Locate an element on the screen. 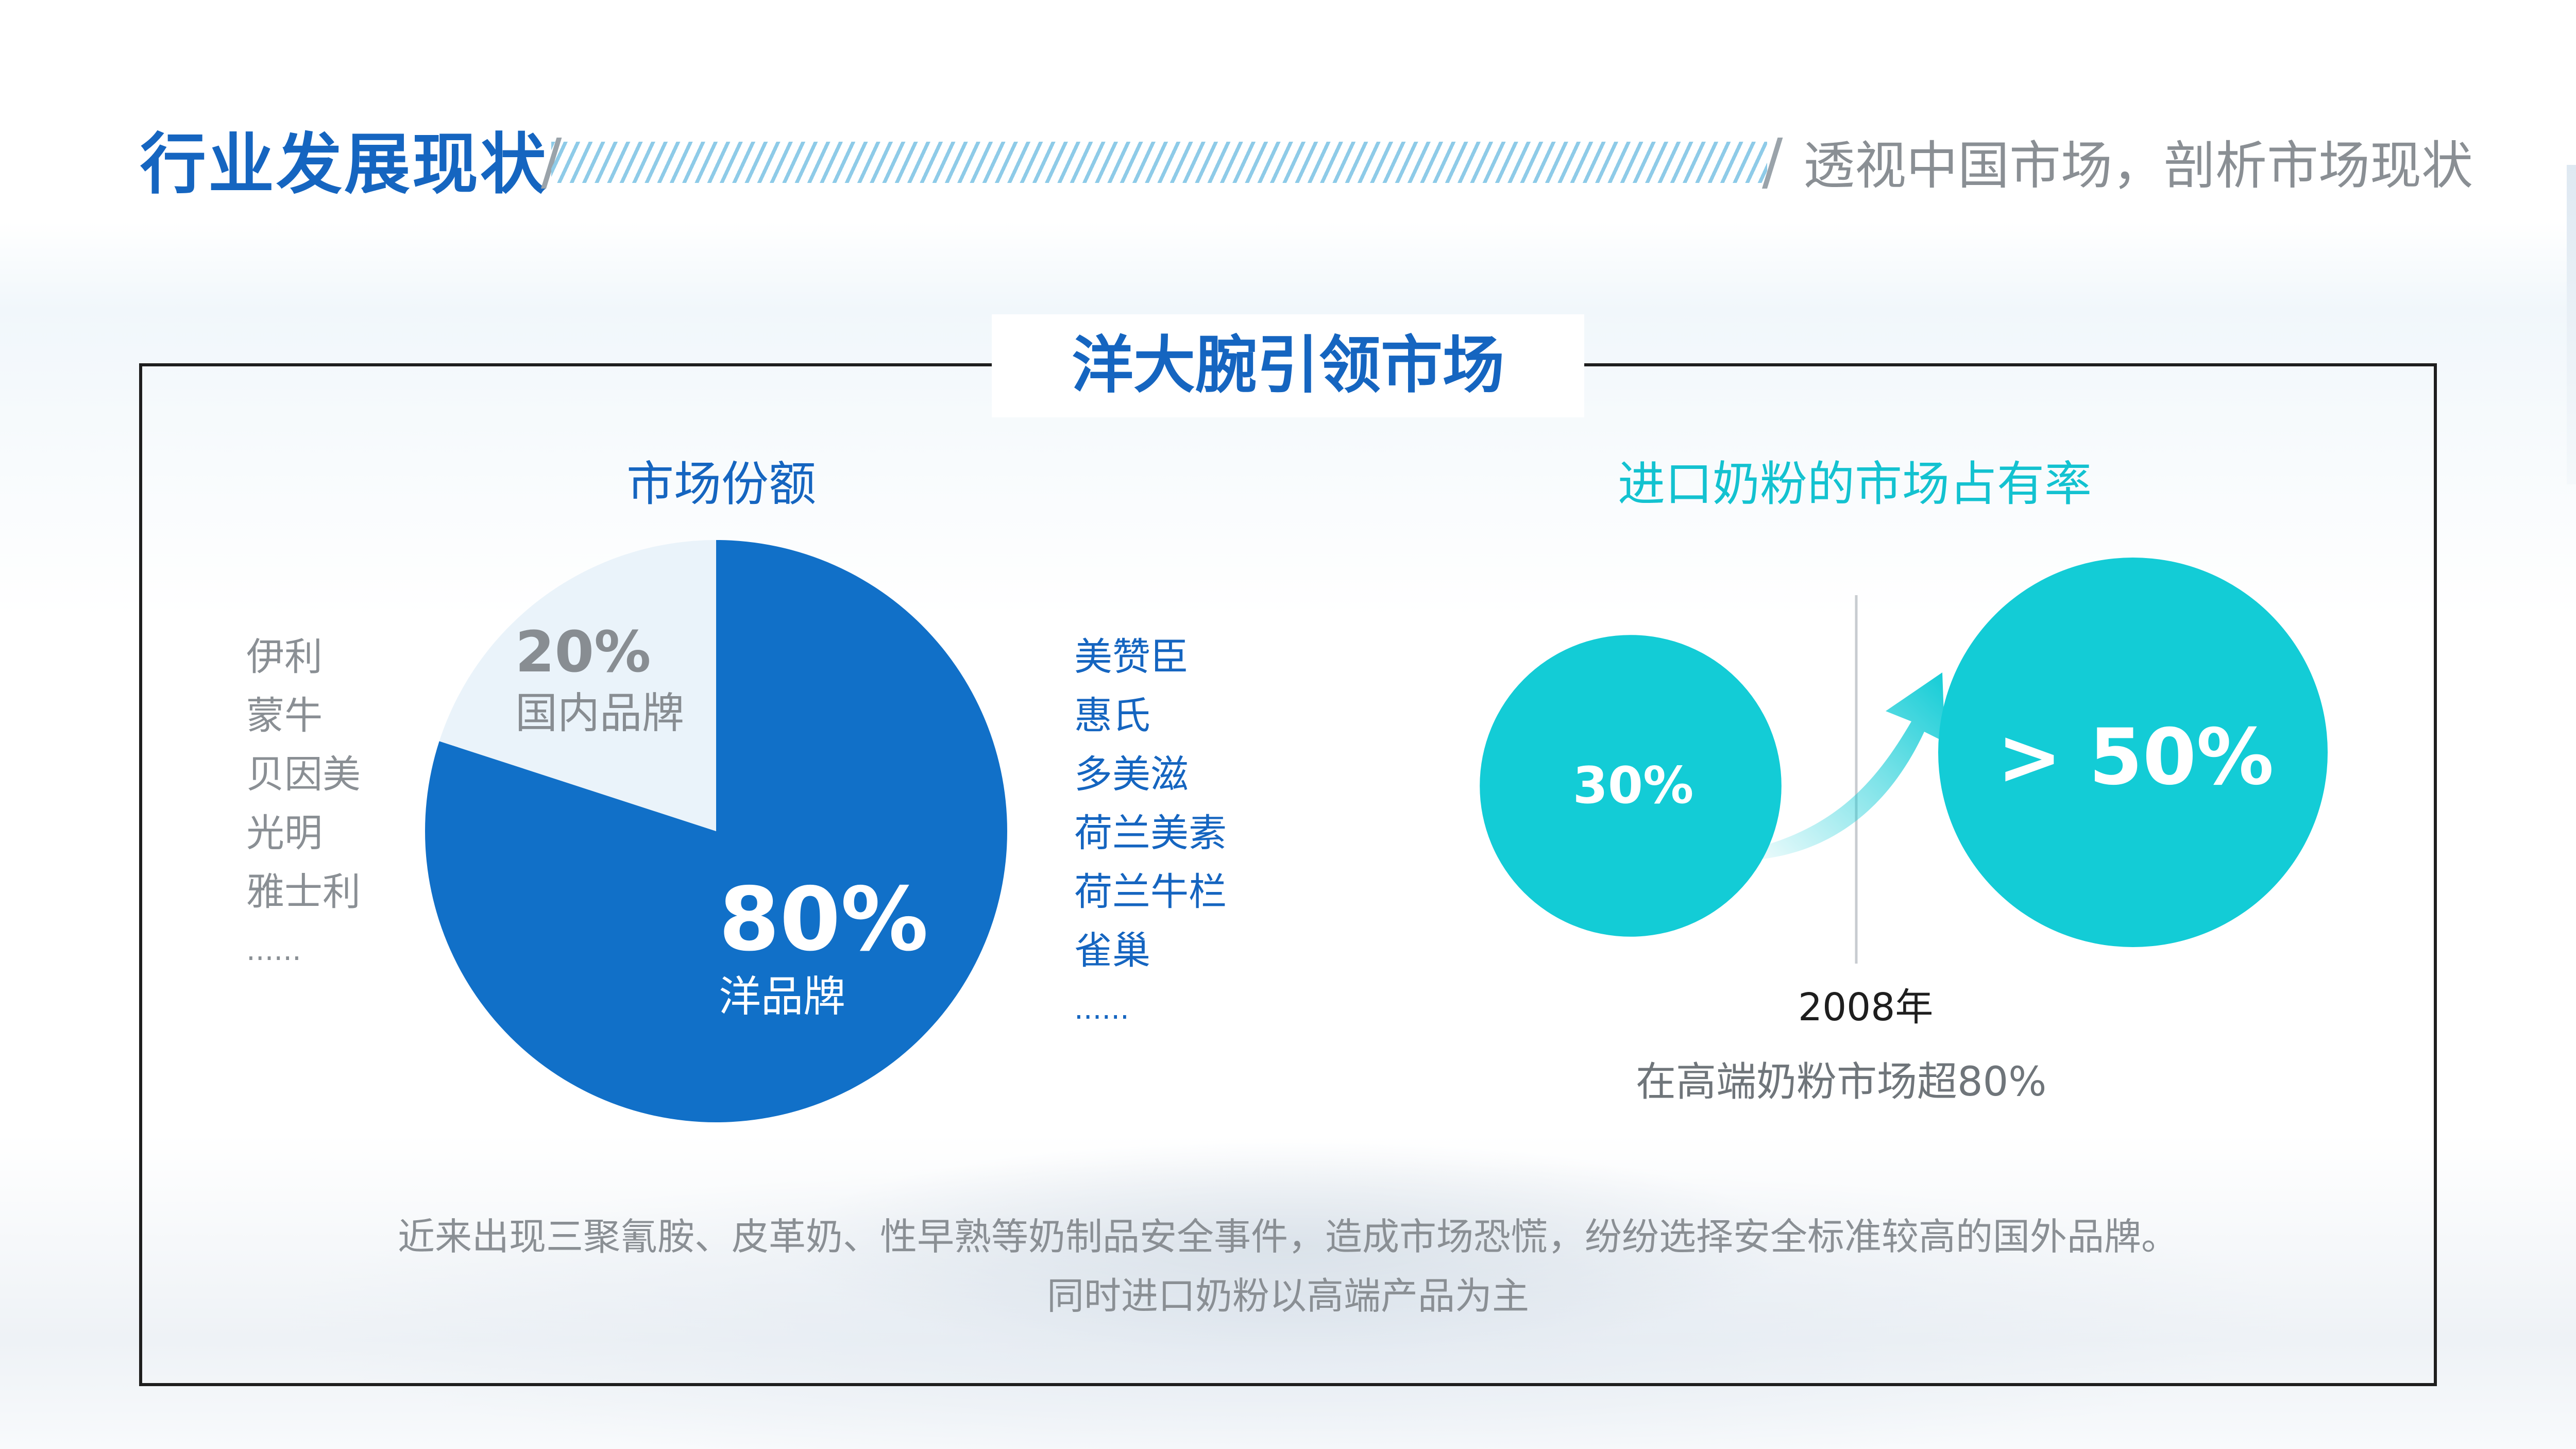 The height and width of the screenshot is (1449, 2576). pie-slice-foreign is located at coordinates (716, 831).